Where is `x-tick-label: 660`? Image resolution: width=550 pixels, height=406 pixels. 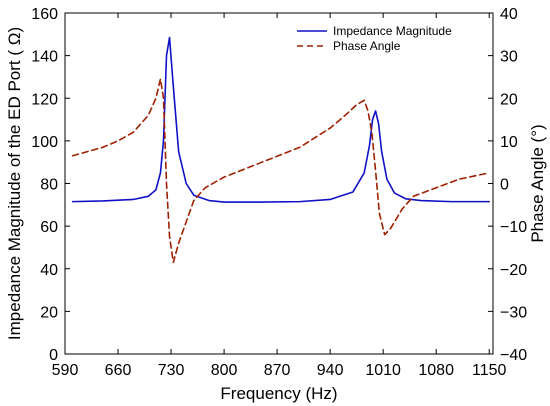 x-tick-label: 660 is located at coordinates (118, 370).